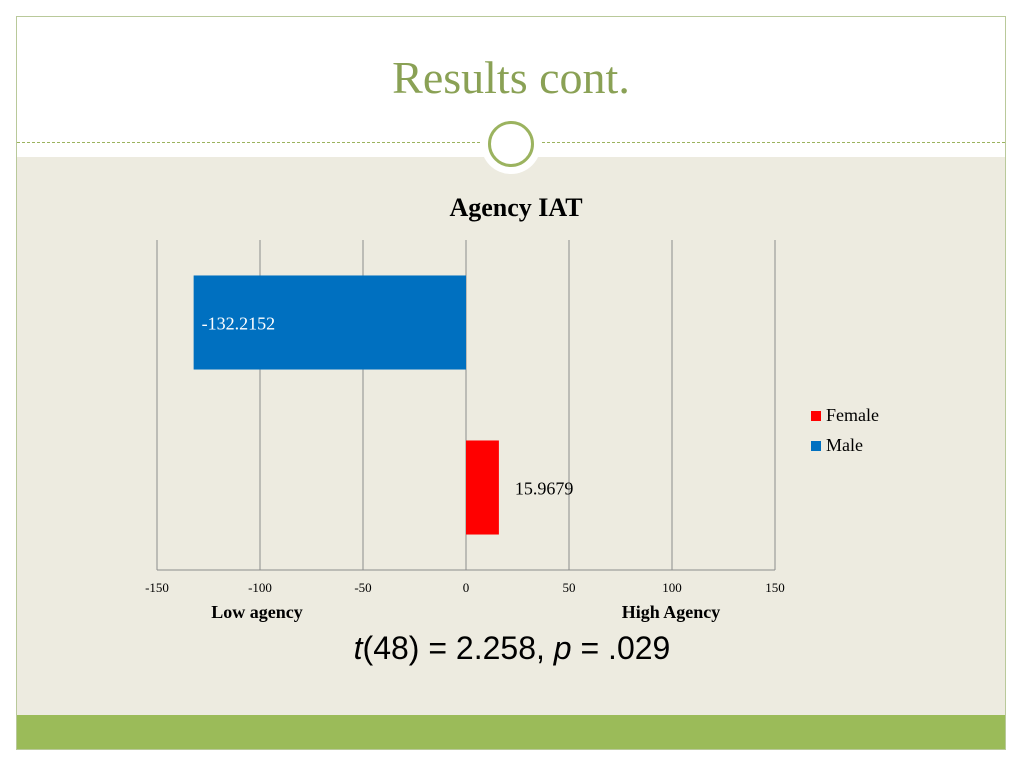 This screenshot has height=768, width=1024. I want to click on footer-bar, so click(511, 732).